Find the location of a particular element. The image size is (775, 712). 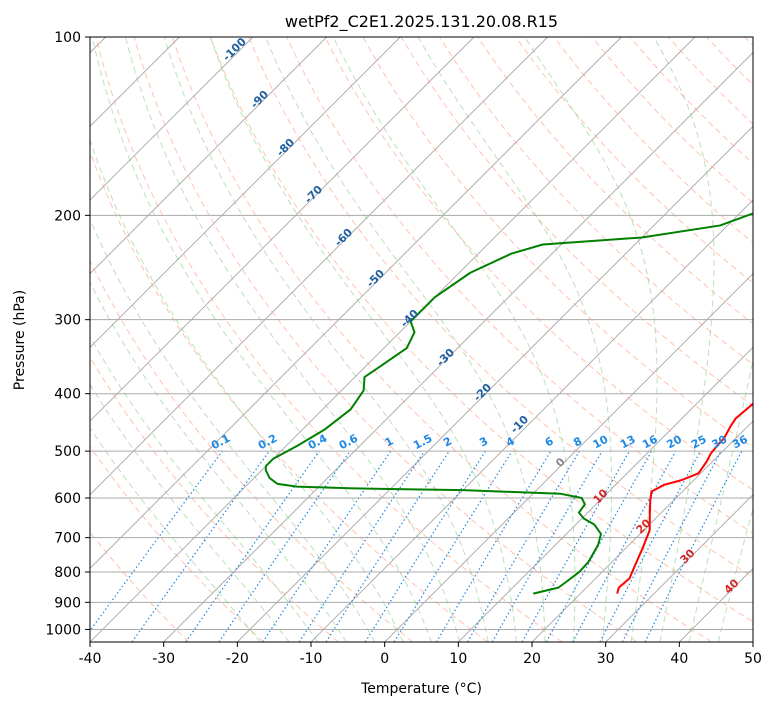

x-tick-label: 0 is located at coordinates (384, 659).